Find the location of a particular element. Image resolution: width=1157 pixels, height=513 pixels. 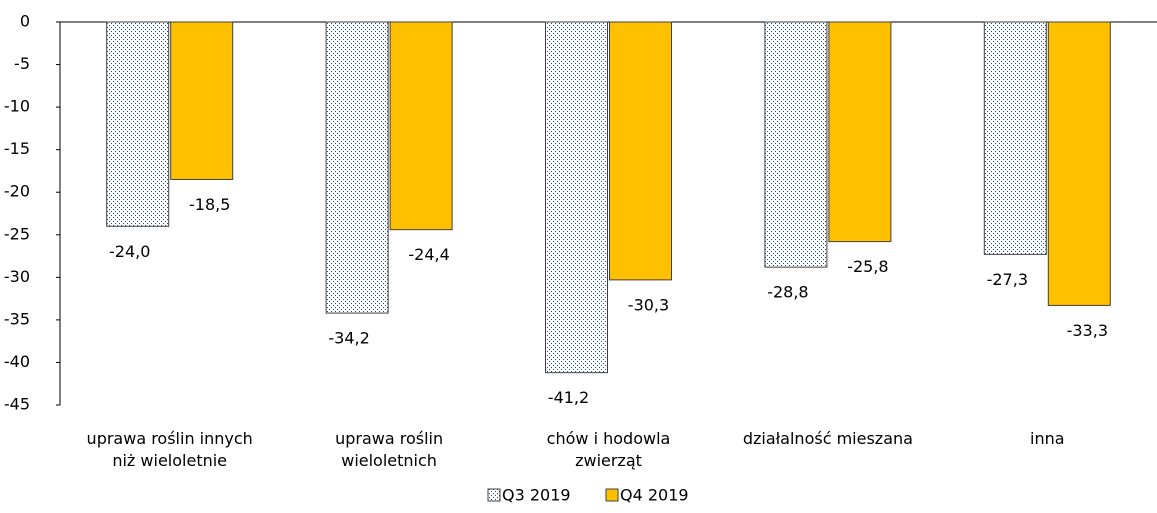

x-tick-label: chów i hodowla zwierząt is located at coordinates (608, 449).